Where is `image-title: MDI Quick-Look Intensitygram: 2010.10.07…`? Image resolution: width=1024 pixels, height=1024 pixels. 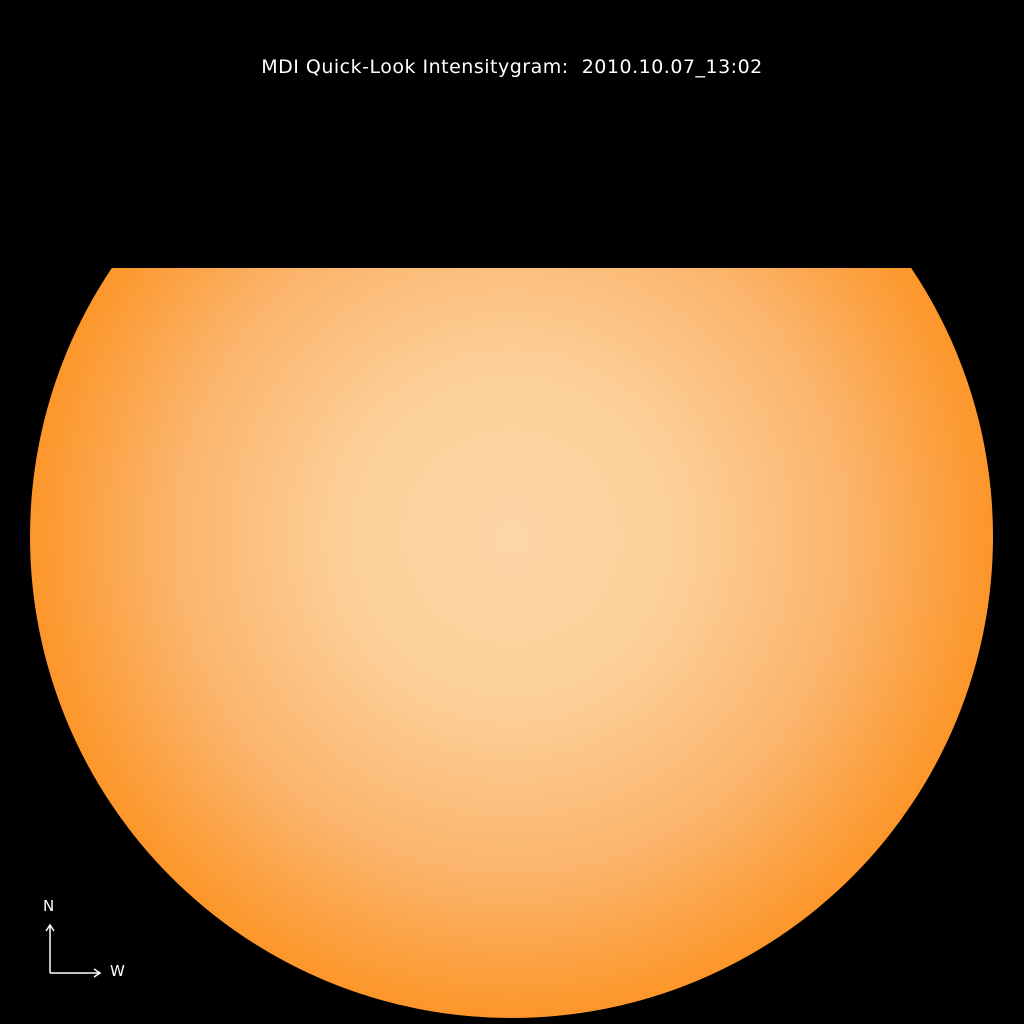
image-title: MDI Quick-Look Intensitygram: 2010.10.07… is located at coordinates (512, 67).